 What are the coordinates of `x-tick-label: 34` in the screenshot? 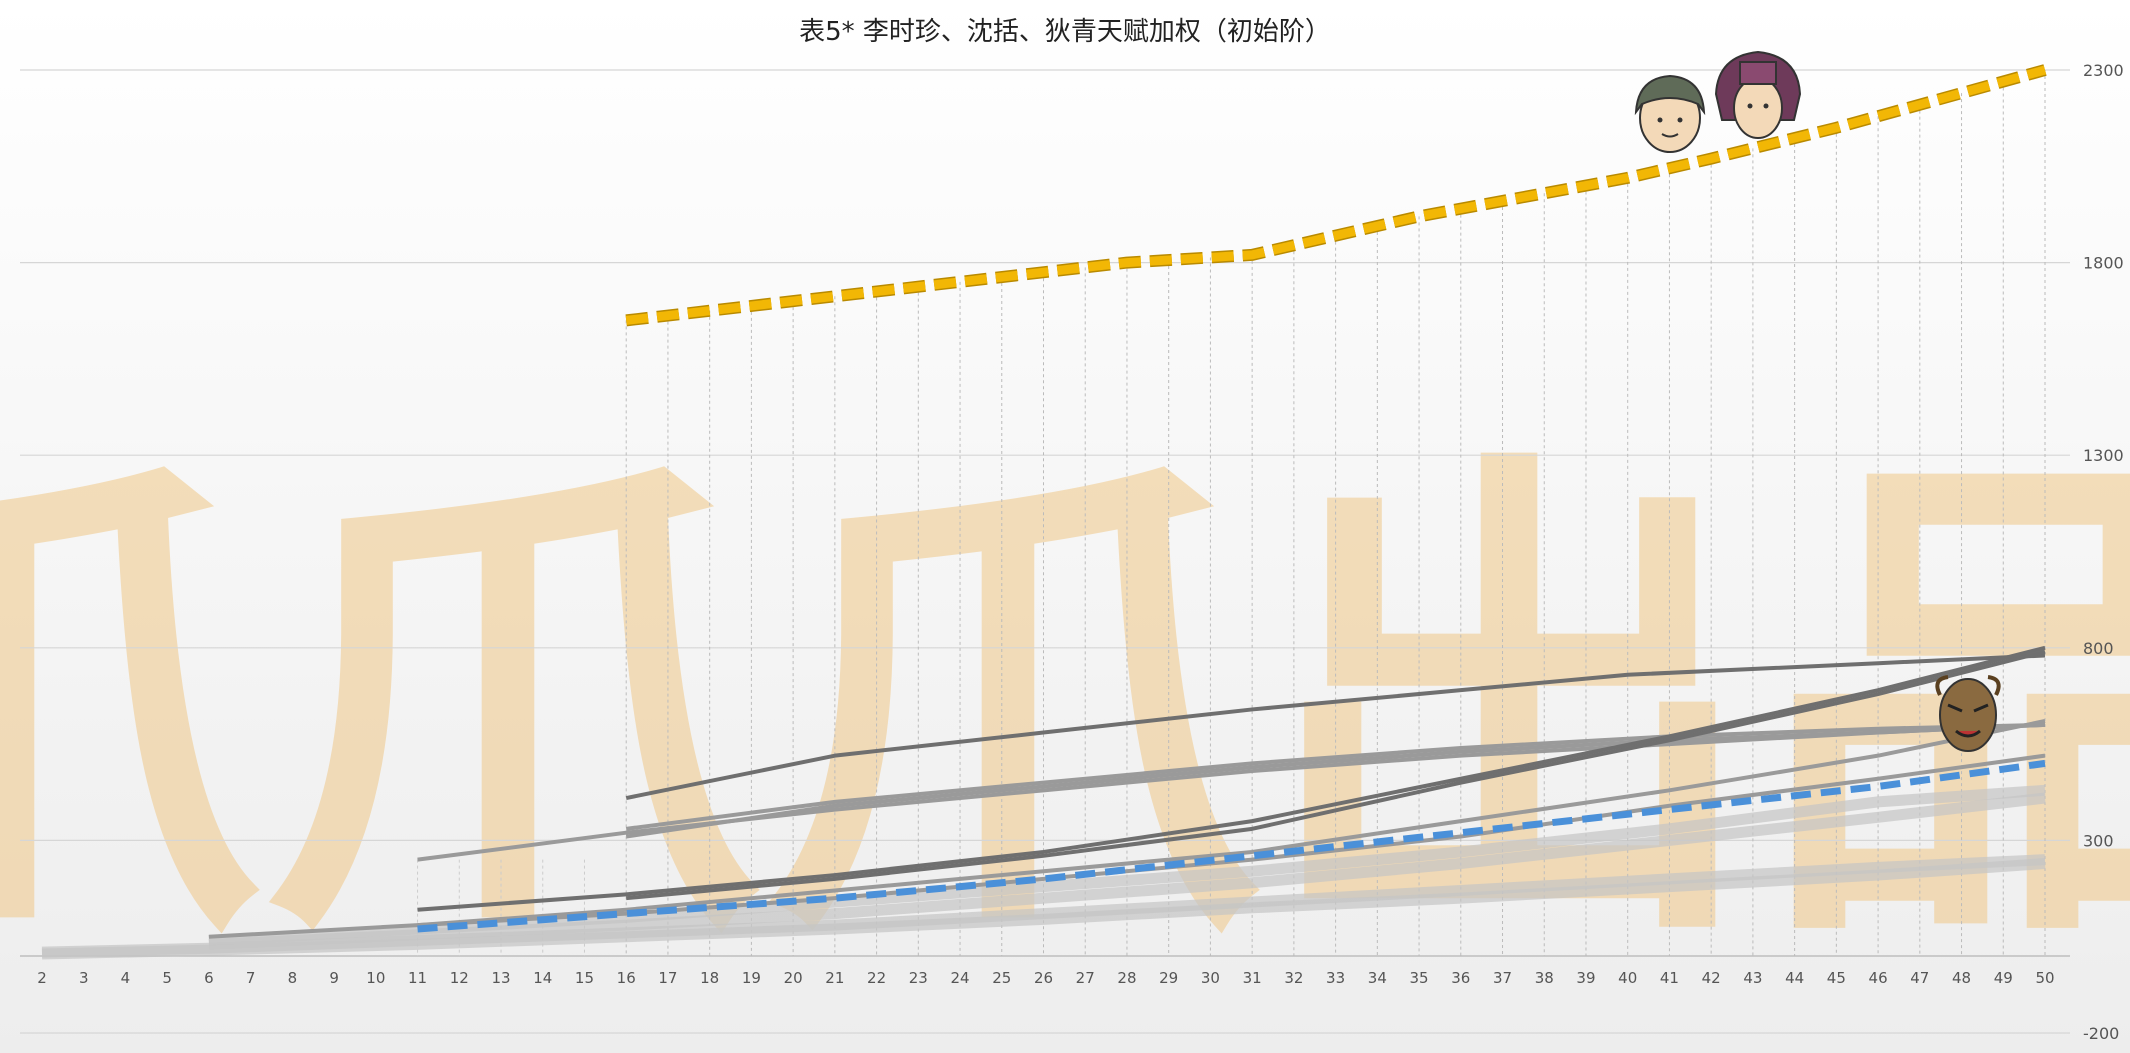 It's located at (1377, 978).